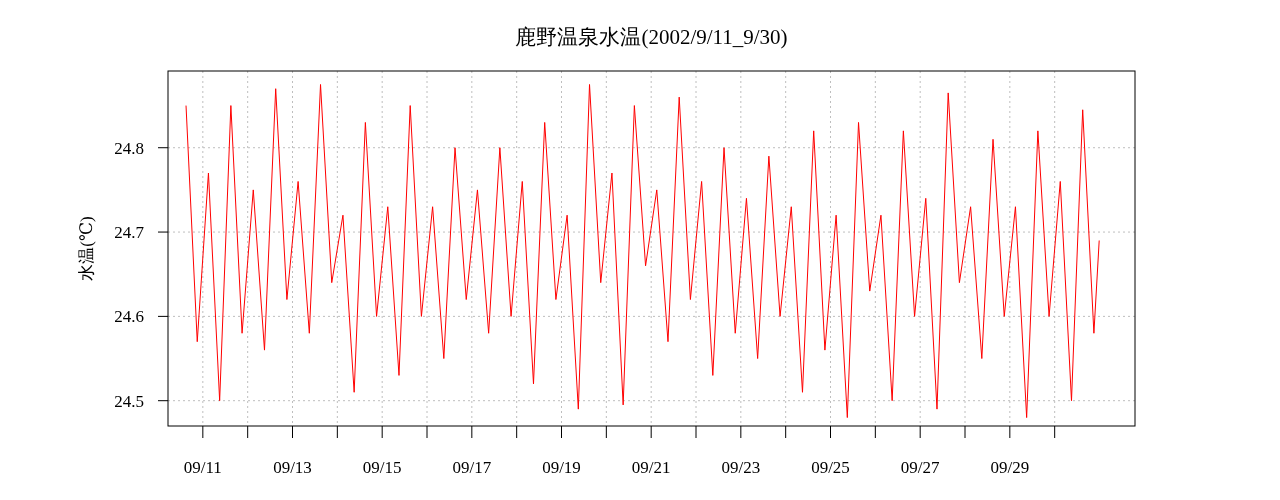 This screenshot has height=500, width=1280. I want to click on y-tick-label: 24.5, so click(129, 401).